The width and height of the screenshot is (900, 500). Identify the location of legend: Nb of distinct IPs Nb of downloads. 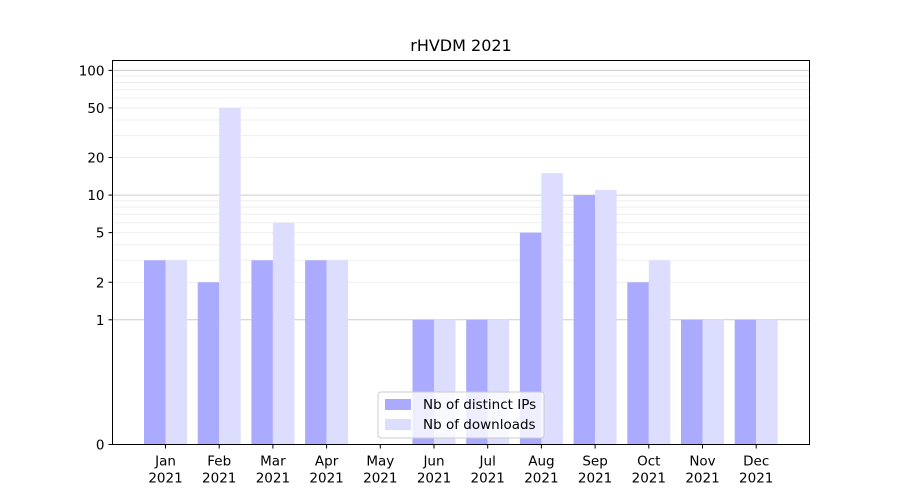
(461, 415).